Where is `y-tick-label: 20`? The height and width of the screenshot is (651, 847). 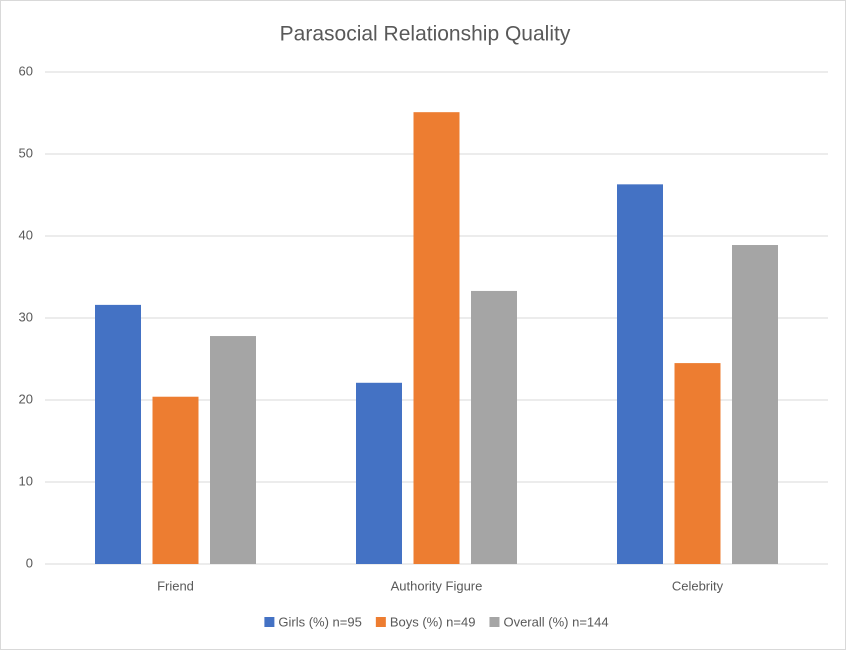
y-tick-label: 20 is located at coordinates (26, 398).